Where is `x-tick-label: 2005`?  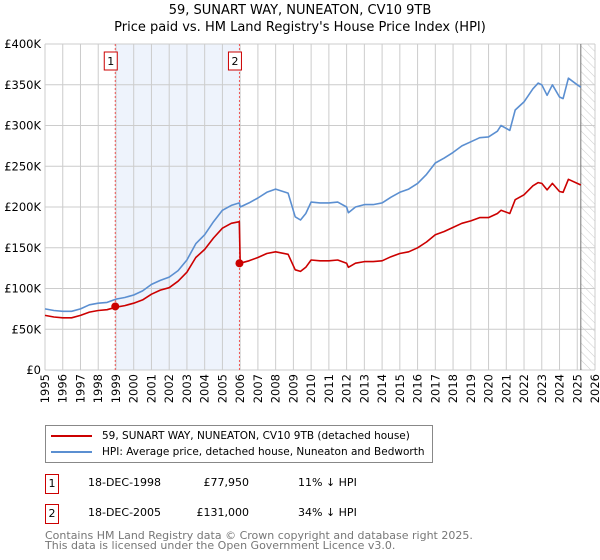
x-tick-label: 2005 is located at coordinates (222, 388).